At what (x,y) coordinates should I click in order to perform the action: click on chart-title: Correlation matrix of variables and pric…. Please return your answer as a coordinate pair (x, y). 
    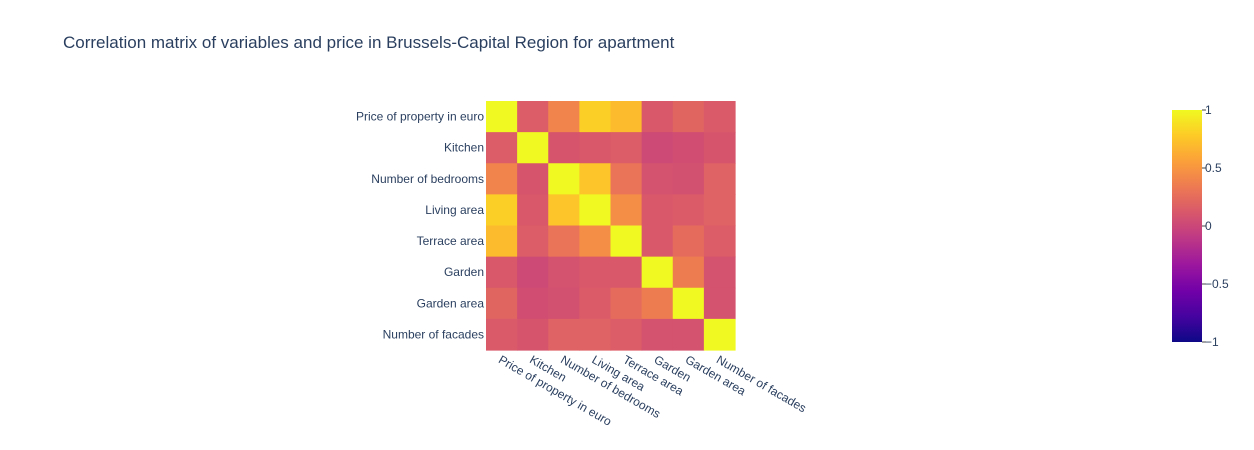
    Looking at the image, I should click on (369, 42).